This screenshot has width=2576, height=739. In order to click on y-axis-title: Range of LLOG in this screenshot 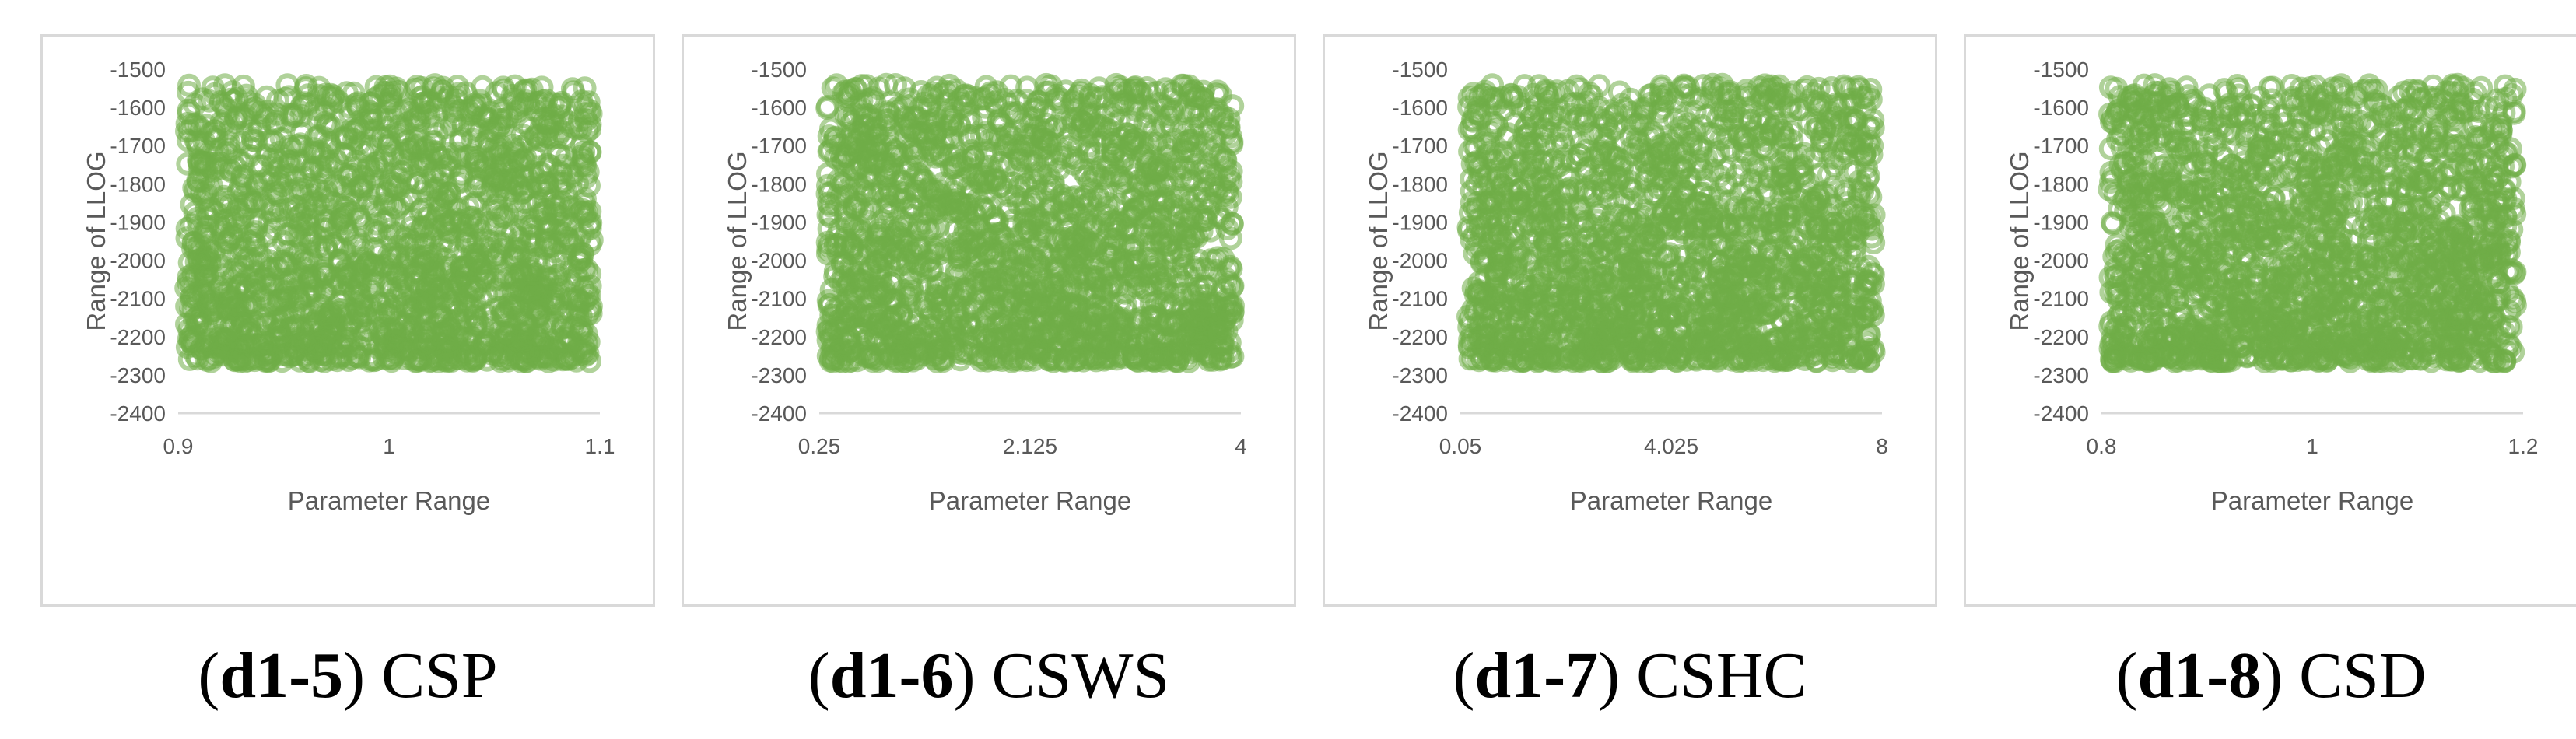, I will do `click(96, 241)`.